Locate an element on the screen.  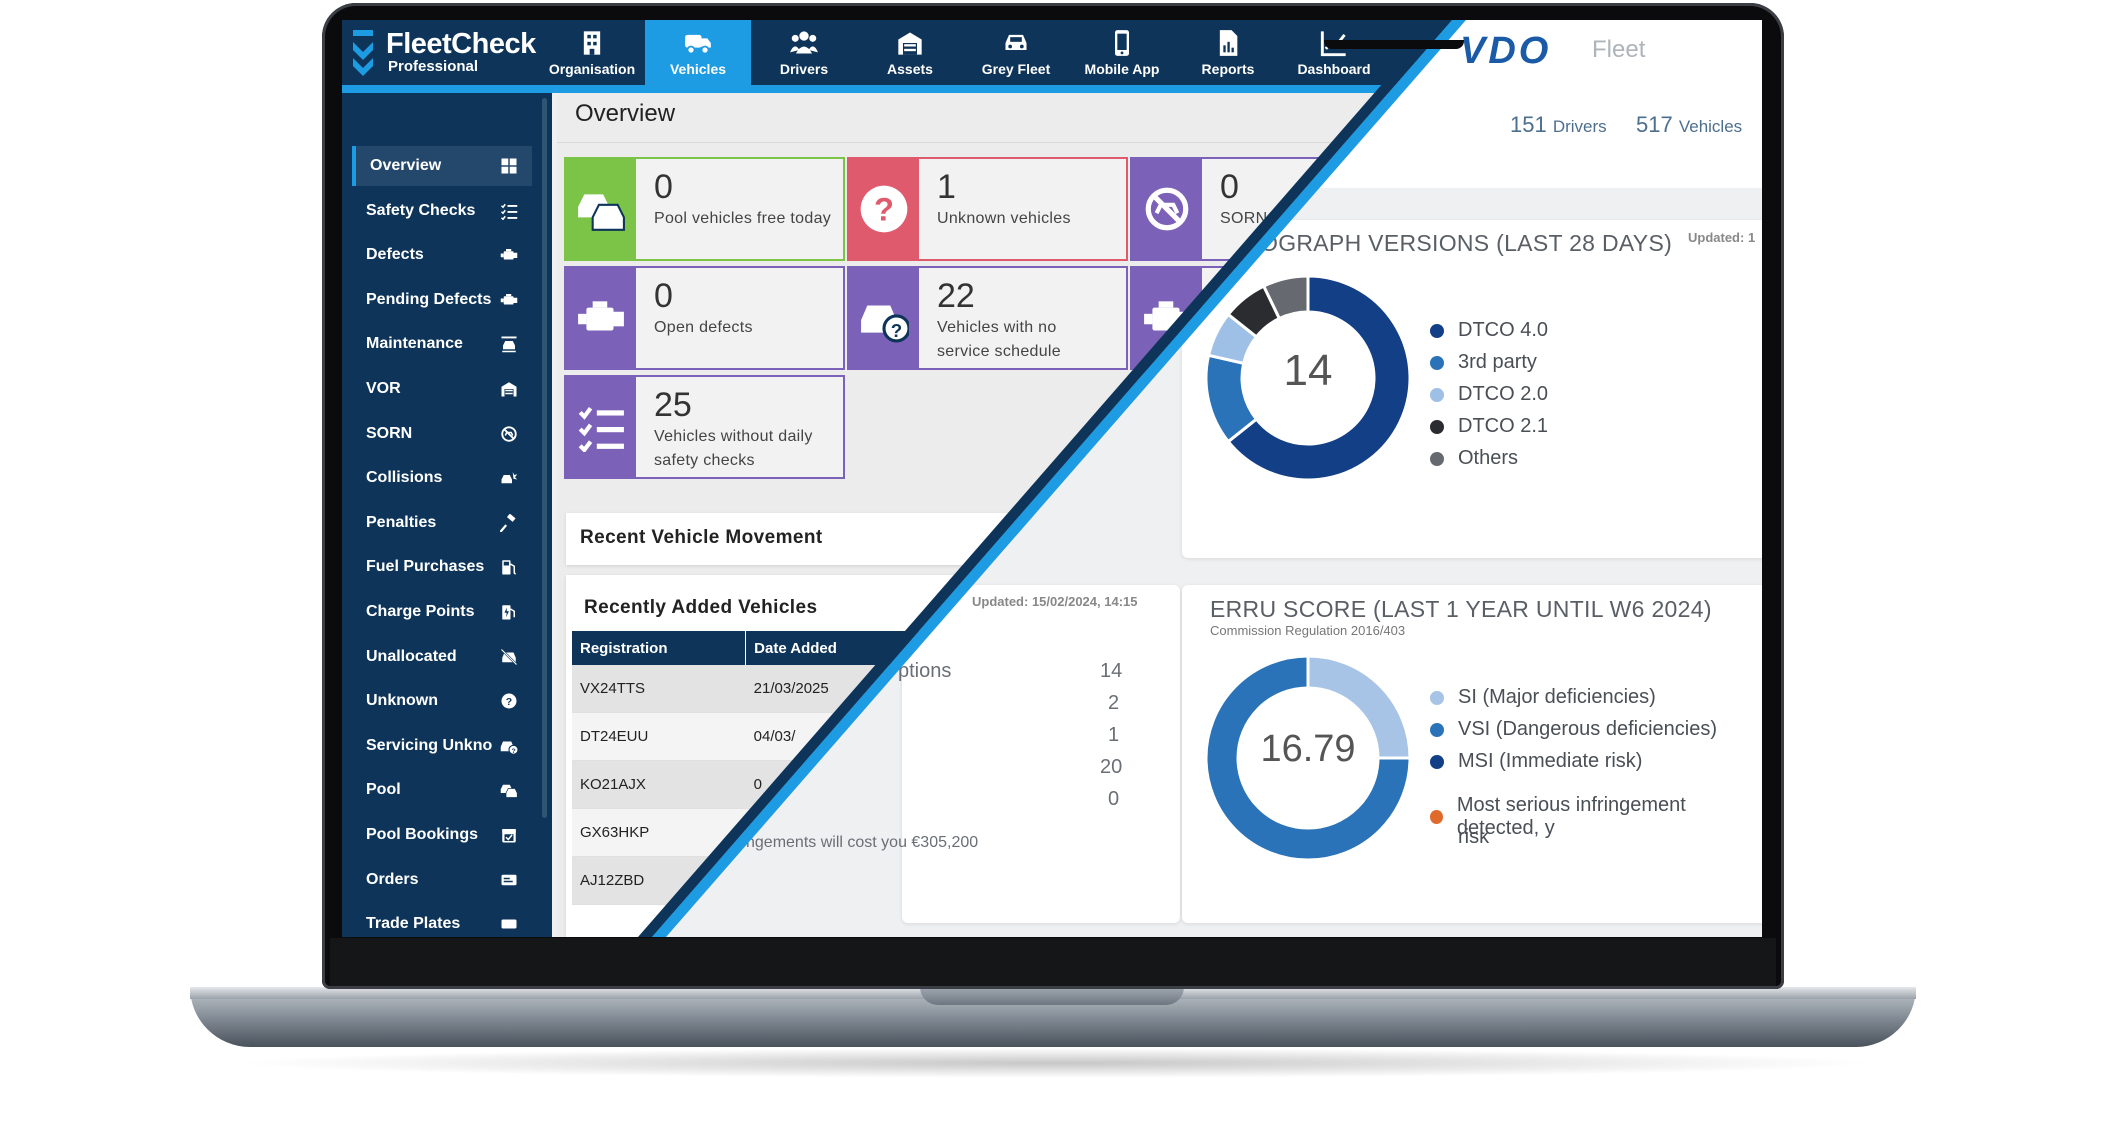
tile-value: 22 is located at coordinates (956, 296).